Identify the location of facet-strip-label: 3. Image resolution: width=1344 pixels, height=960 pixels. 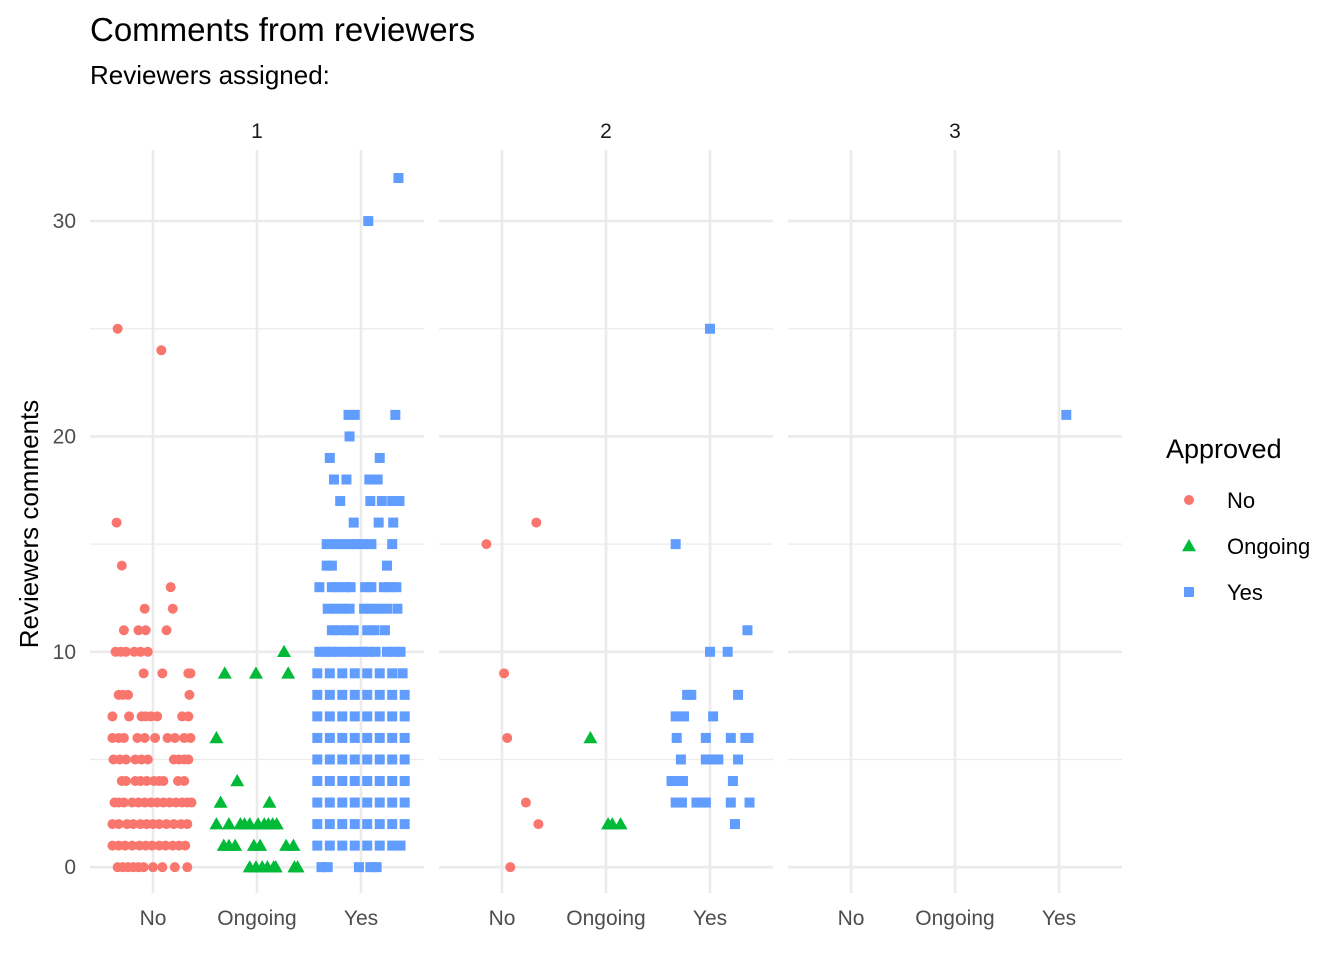
(955, 131).